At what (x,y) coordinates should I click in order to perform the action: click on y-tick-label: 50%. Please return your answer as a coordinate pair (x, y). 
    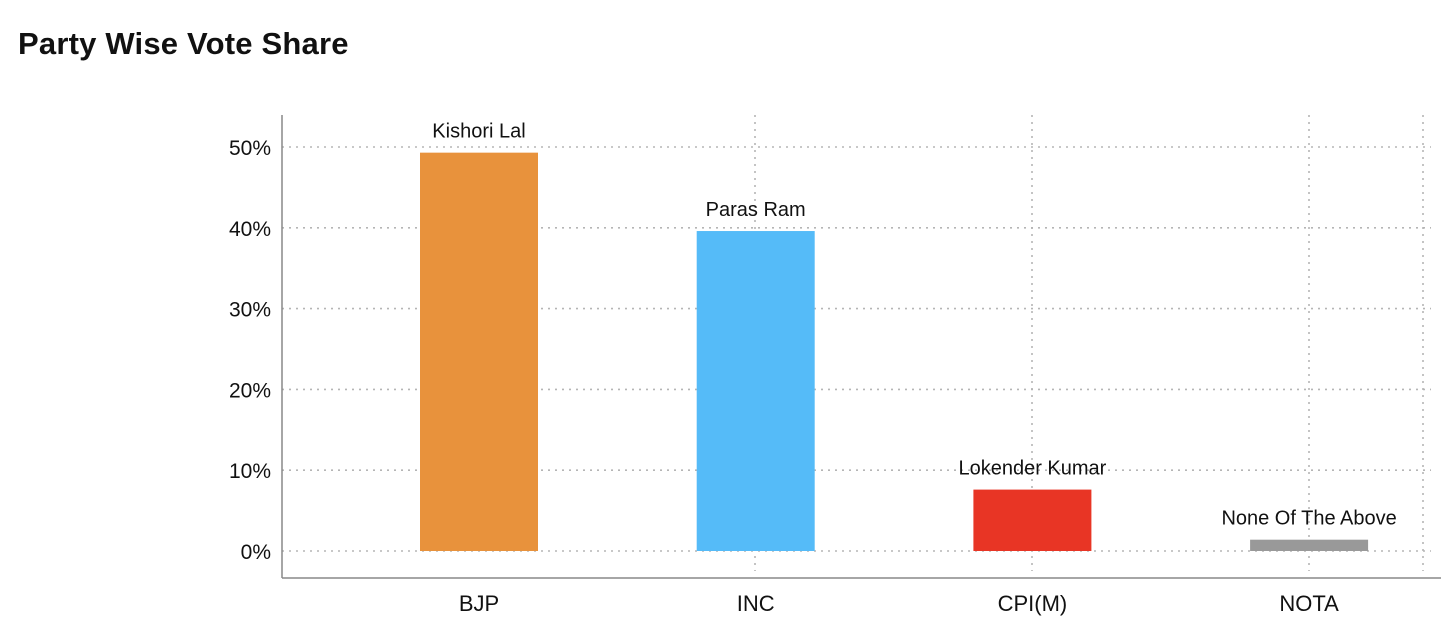
    Looking at the image, I should click on (250, 148).